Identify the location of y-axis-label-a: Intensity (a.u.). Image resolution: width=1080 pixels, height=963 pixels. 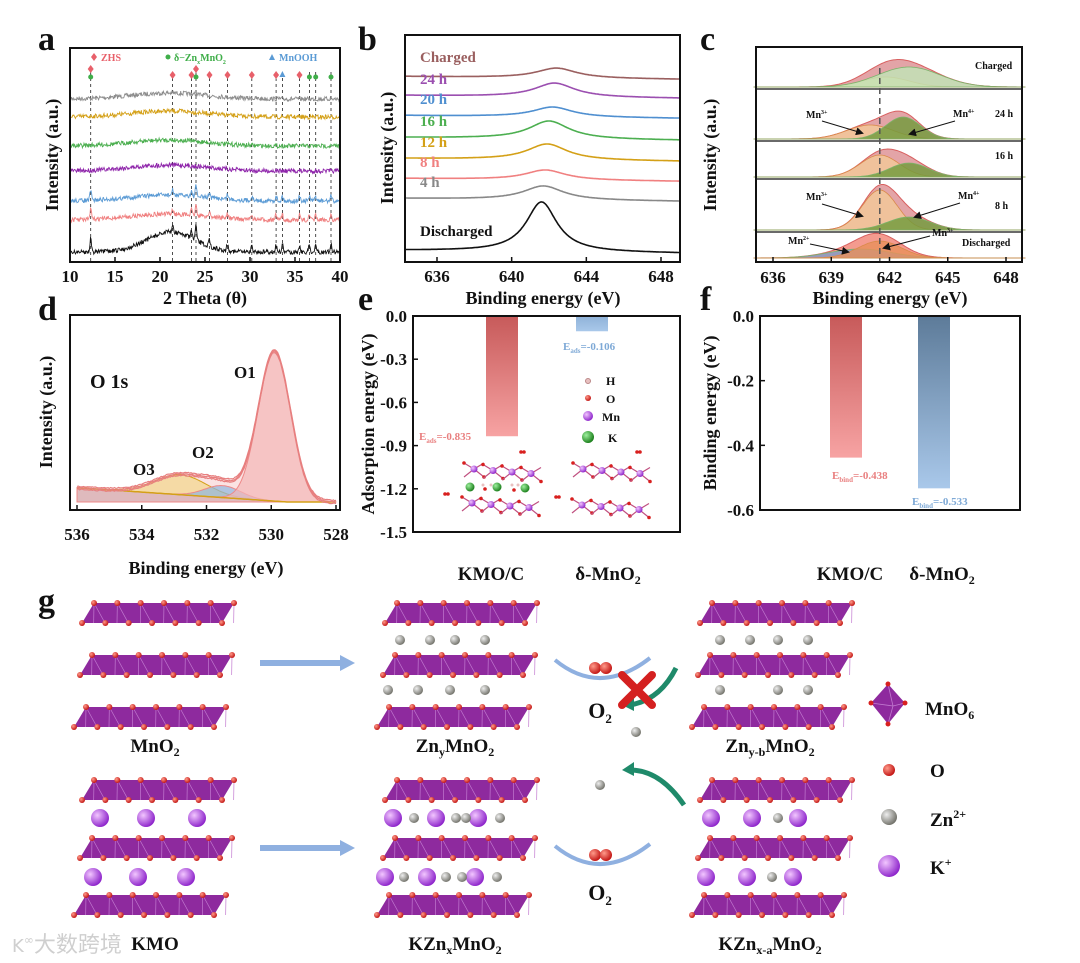
(52, 155).